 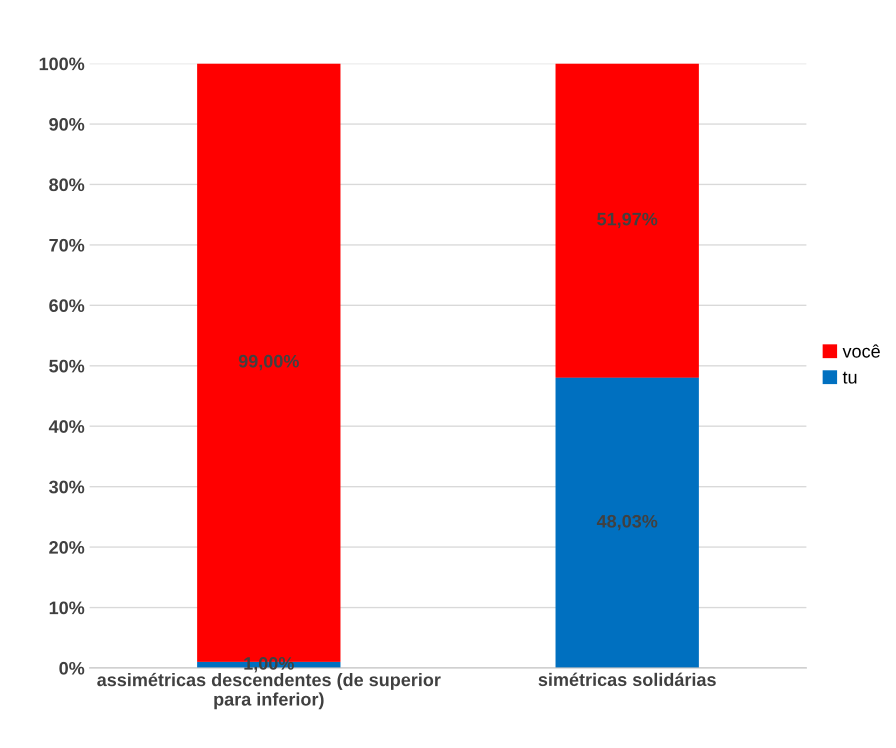 What do you see at coordinates (67, 607) in the screenshot?
I see `y-tick-label: 10%` at bounding box center [67, 607].